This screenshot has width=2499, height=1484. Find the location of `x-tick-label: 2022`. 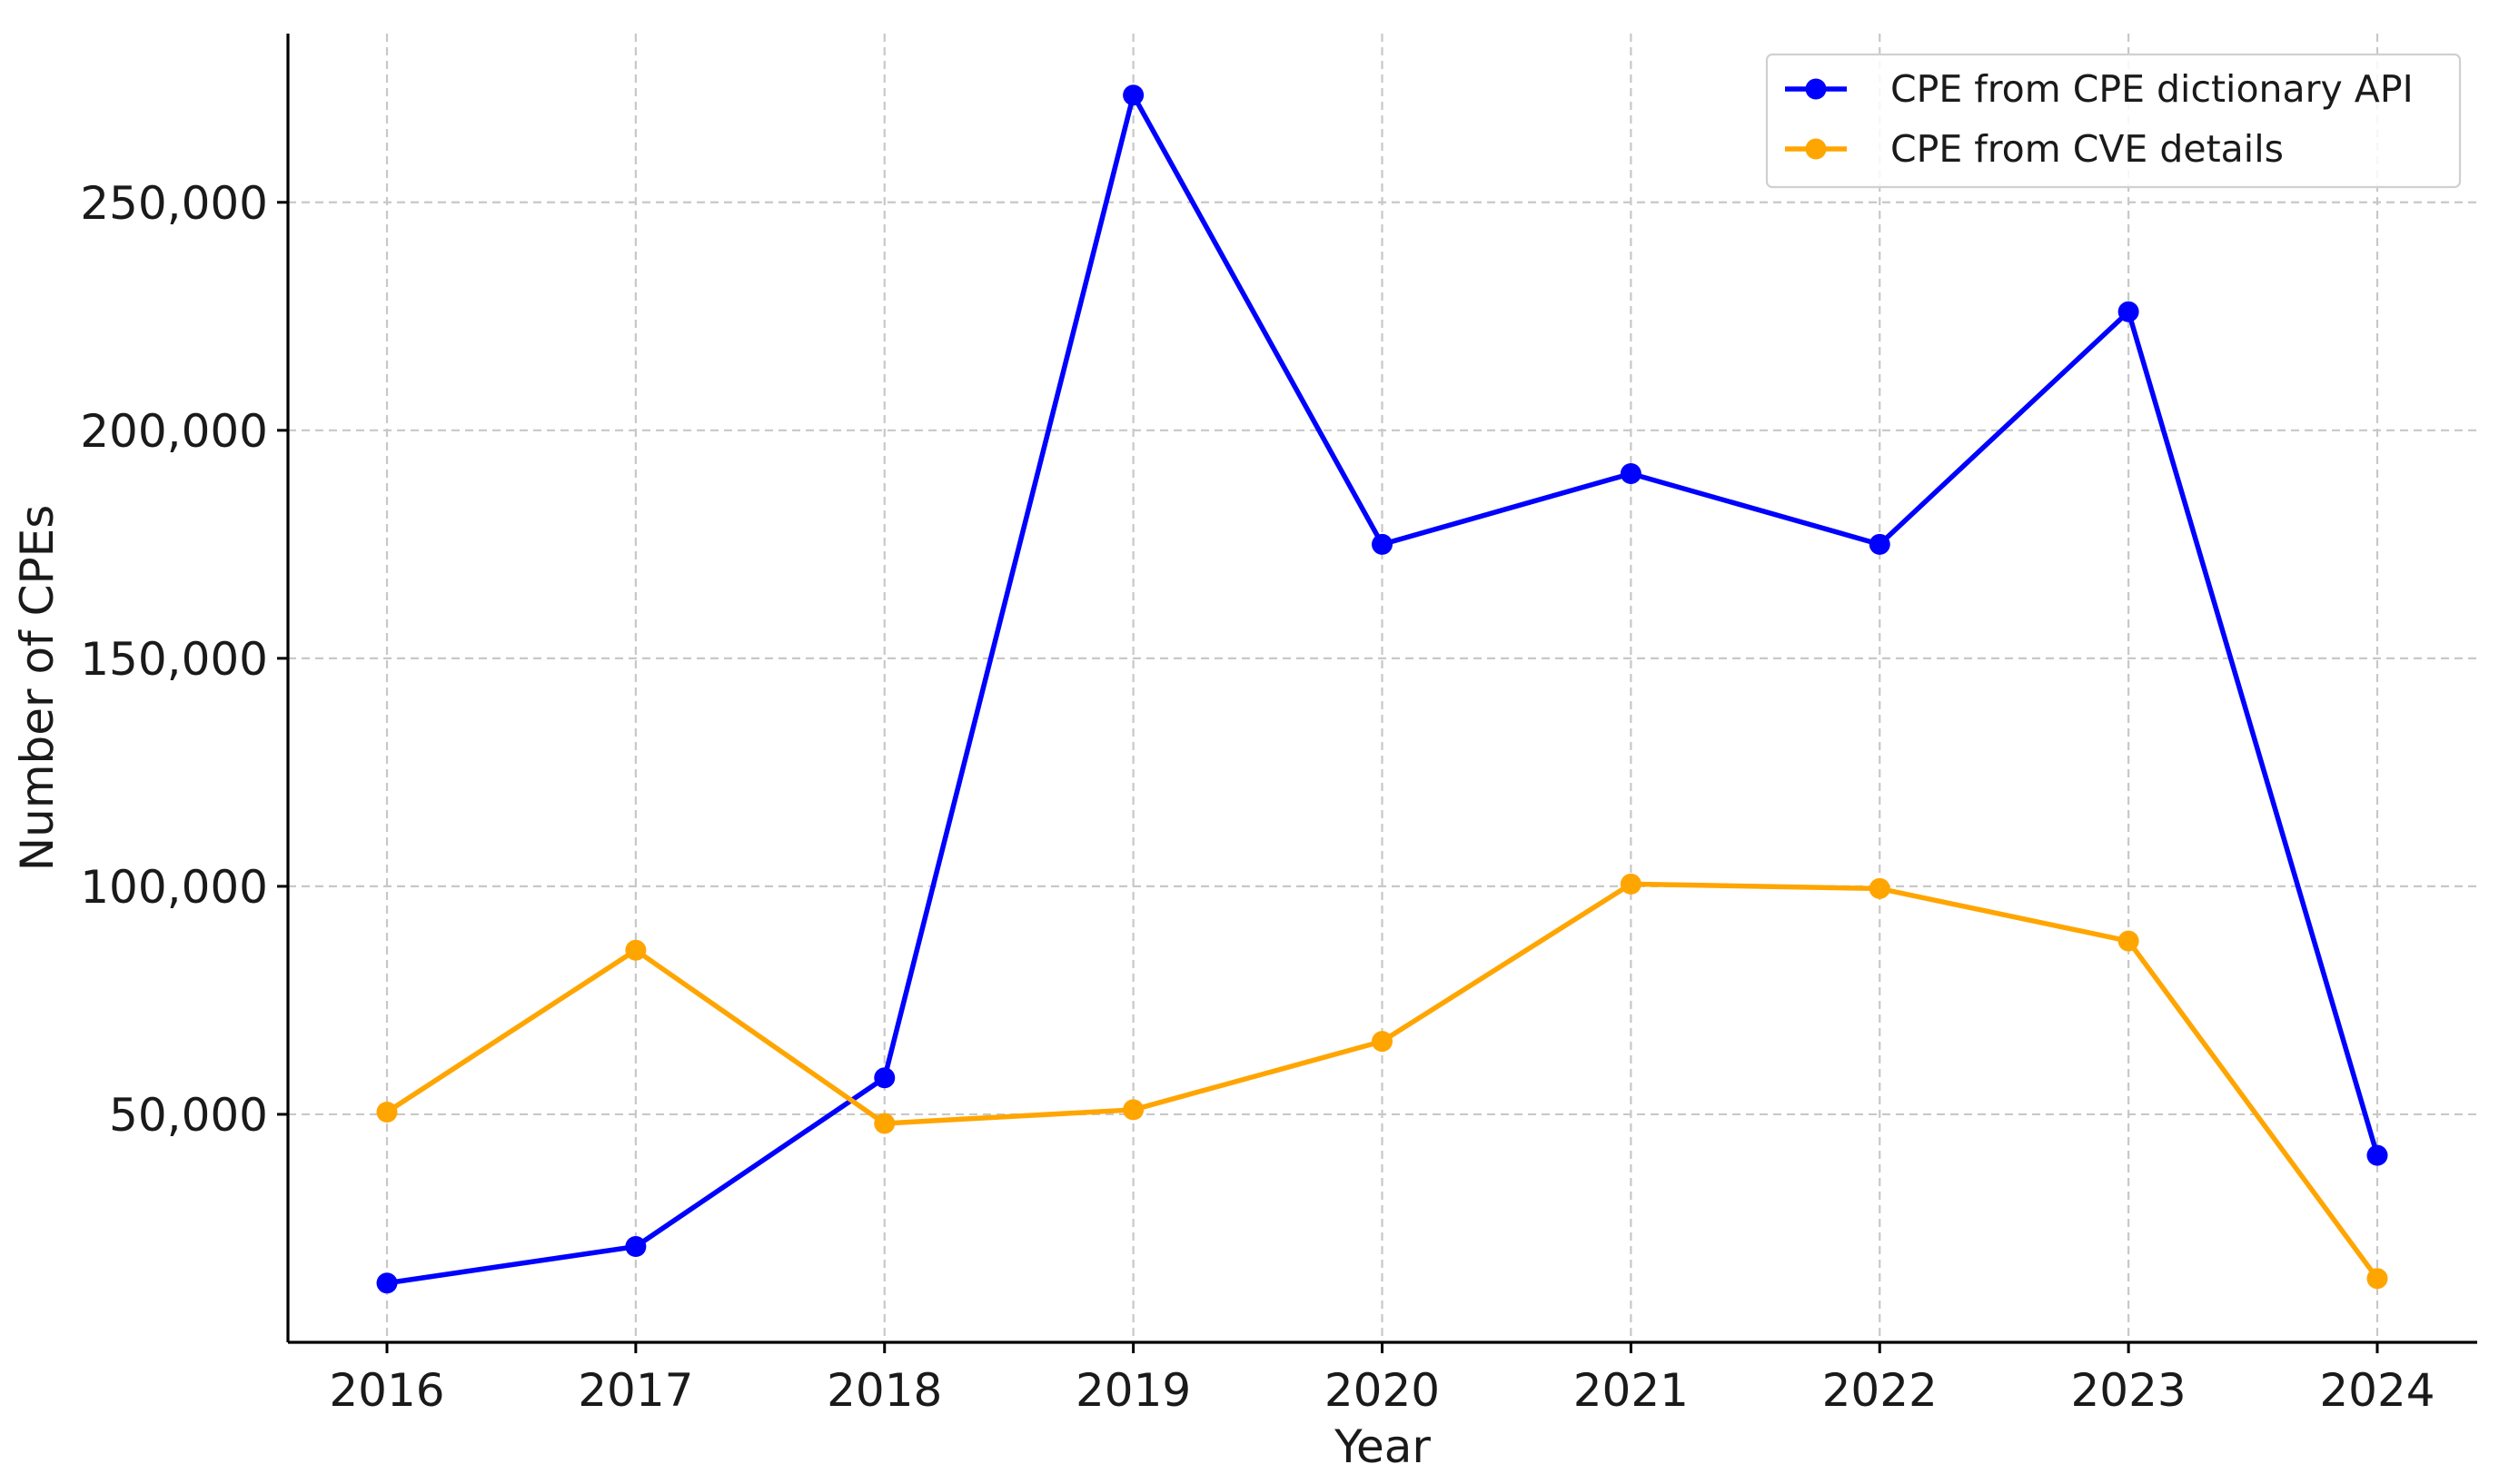

x-tick-label: 2022 is located at coordinates (1880, 1390).